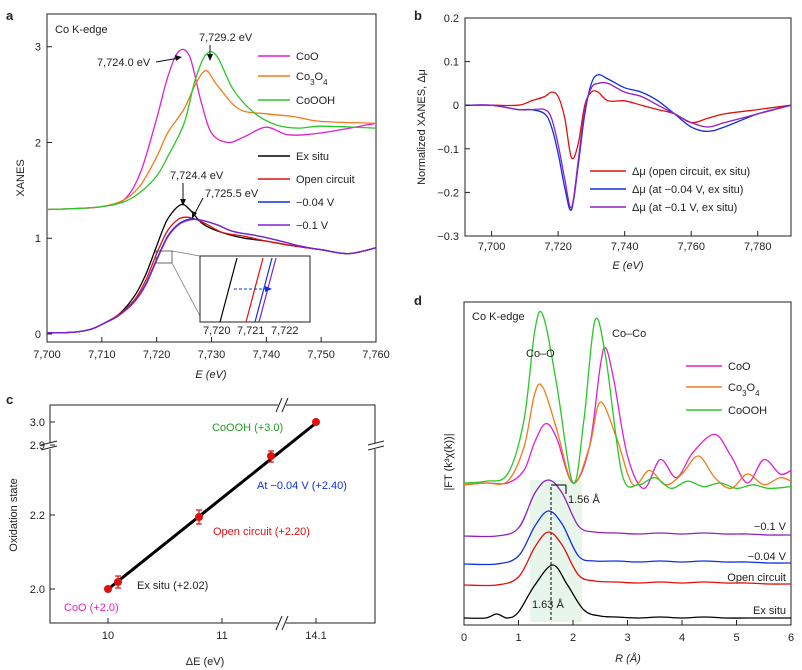  I want to click on inset-tick-7721: 7,721, so click(251, 331).